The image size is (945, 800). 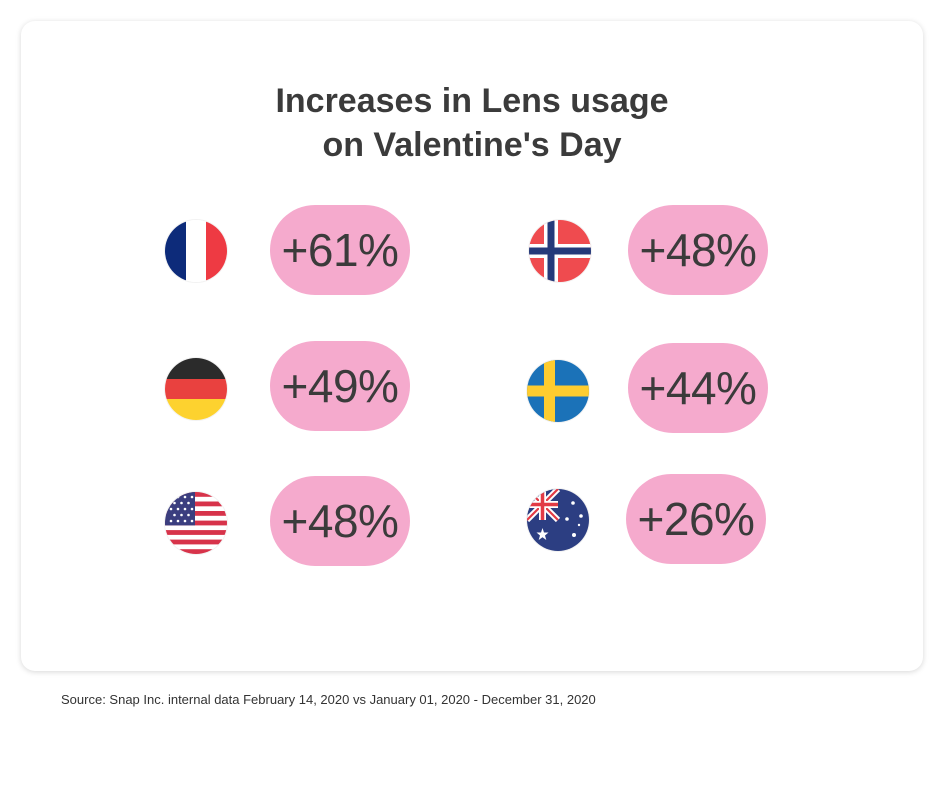 What do you see at coordinates (196, 523) in the screenshot?
I see `usa-flag-icon` at bounding box center [196, 523].